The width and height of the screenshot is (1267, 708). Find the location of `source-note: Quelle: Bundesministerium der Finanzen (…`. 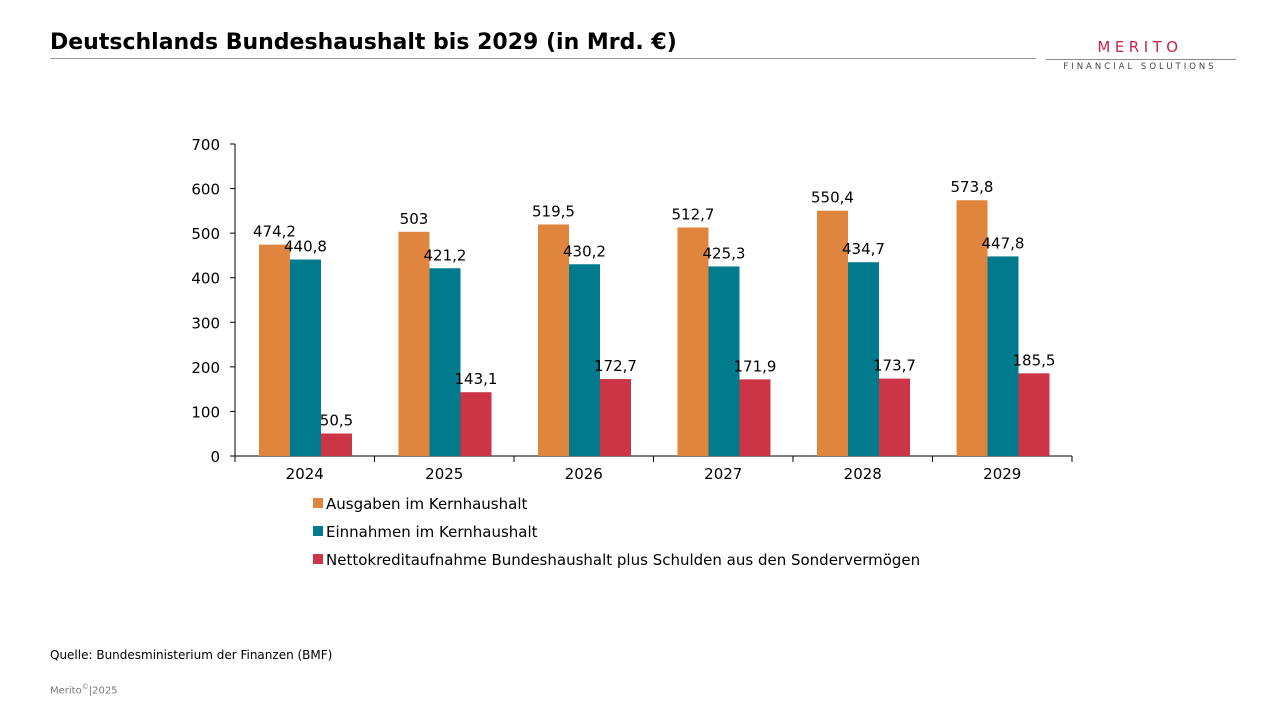

source-note: Quelle: Bundesministerium der Finanzen (… is located at coordinates (191, 655).